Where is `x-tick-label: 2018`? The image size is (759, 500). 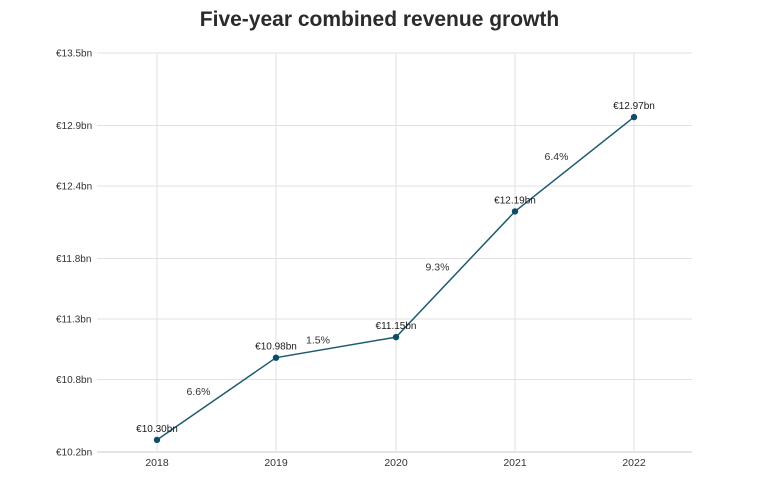 x-tick-label: 2018 is located at coordinates (157, 463).